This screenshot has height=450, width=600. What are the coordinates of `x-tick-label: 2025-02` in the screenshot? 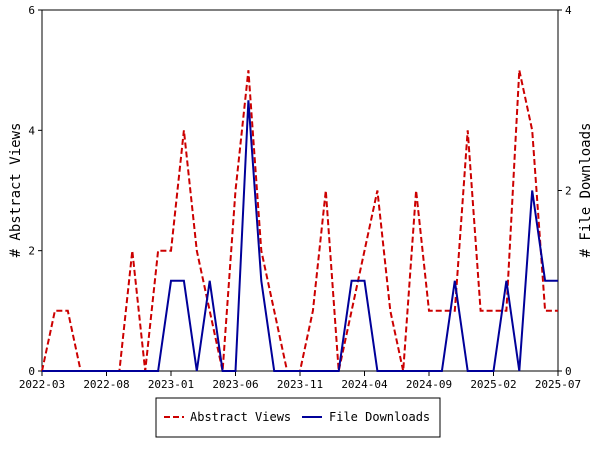 It's located at (493, 384).